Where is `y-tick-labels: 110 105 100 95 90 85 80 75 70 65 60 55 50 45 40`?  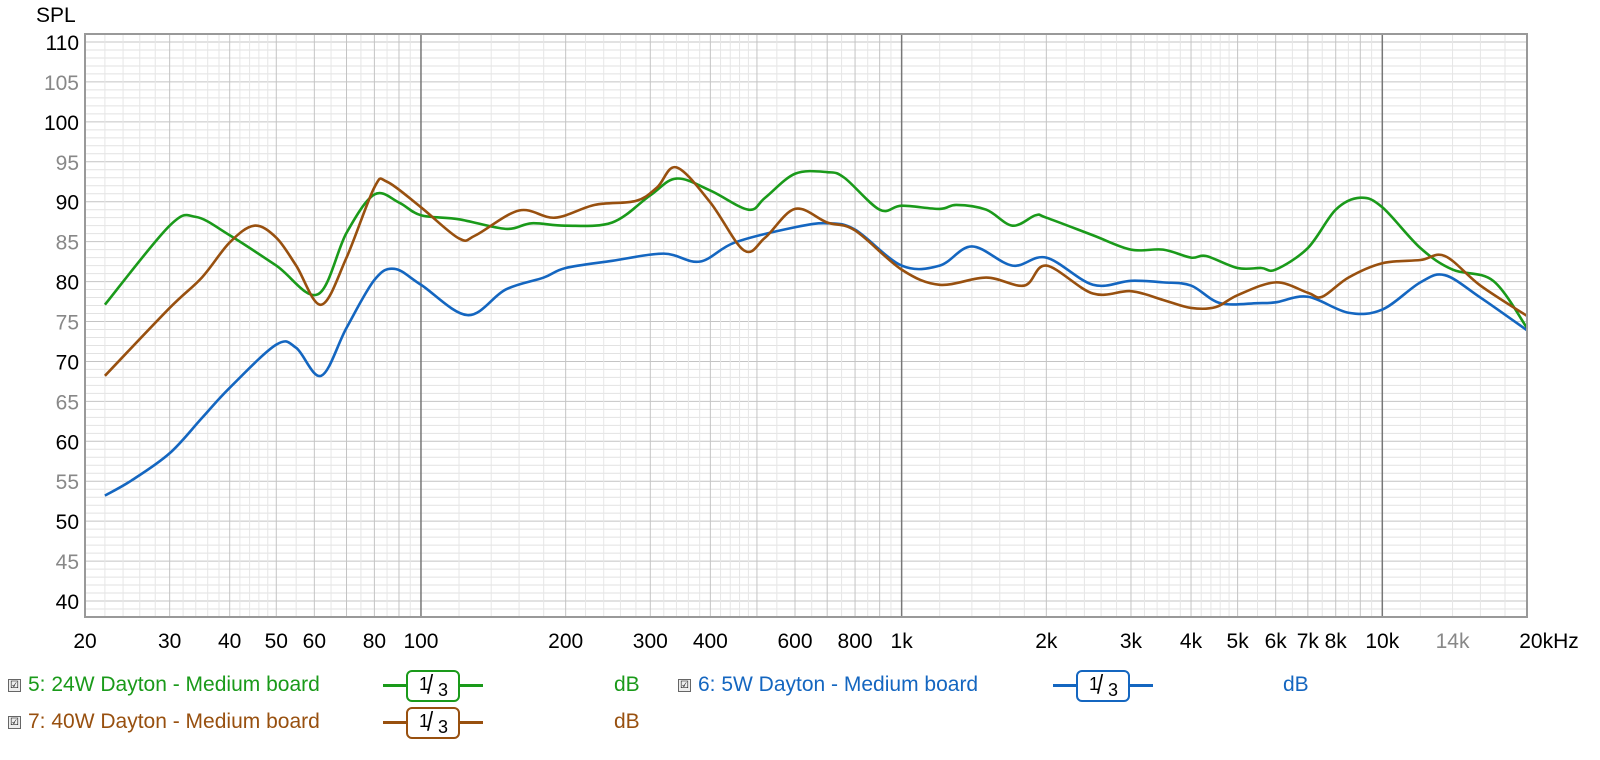 y-tick-labels: 110 105 100 95 90 85 80 75 70 65 60 55 50 45 40 is located at coordinates (61, 323).